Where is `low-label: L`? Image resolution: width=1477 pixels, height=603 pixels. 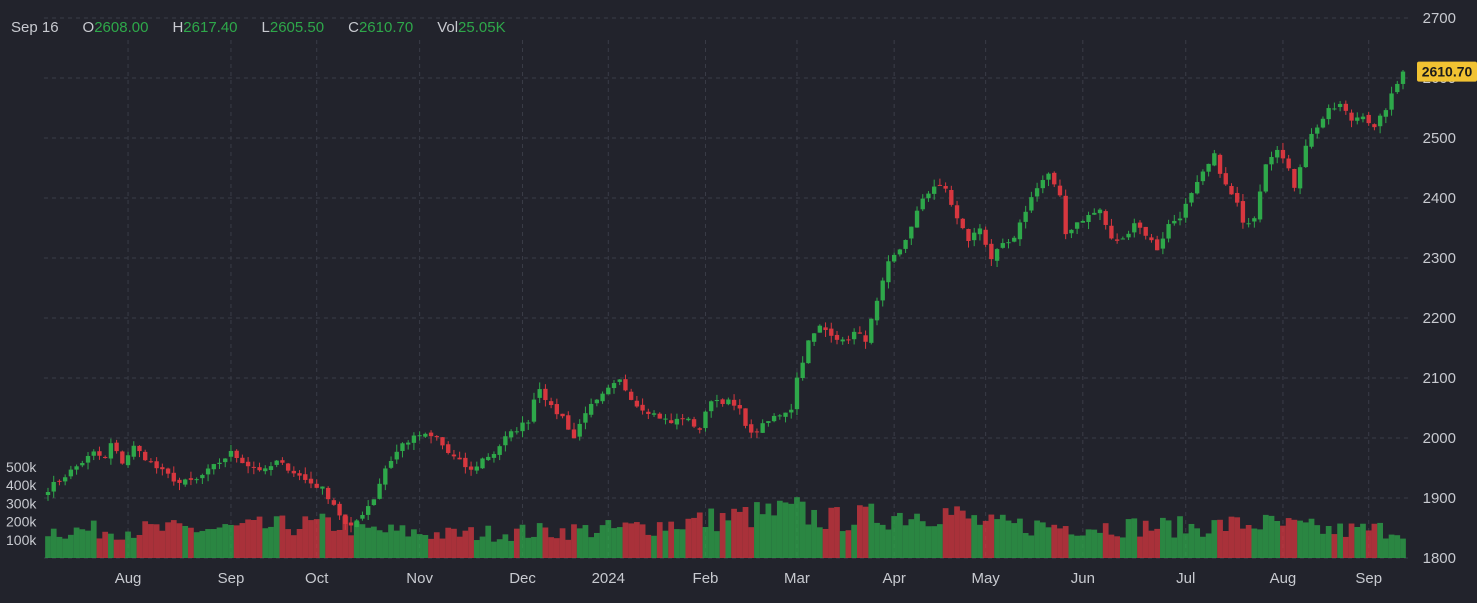 low-label: L is located at coordinates (265, 27).